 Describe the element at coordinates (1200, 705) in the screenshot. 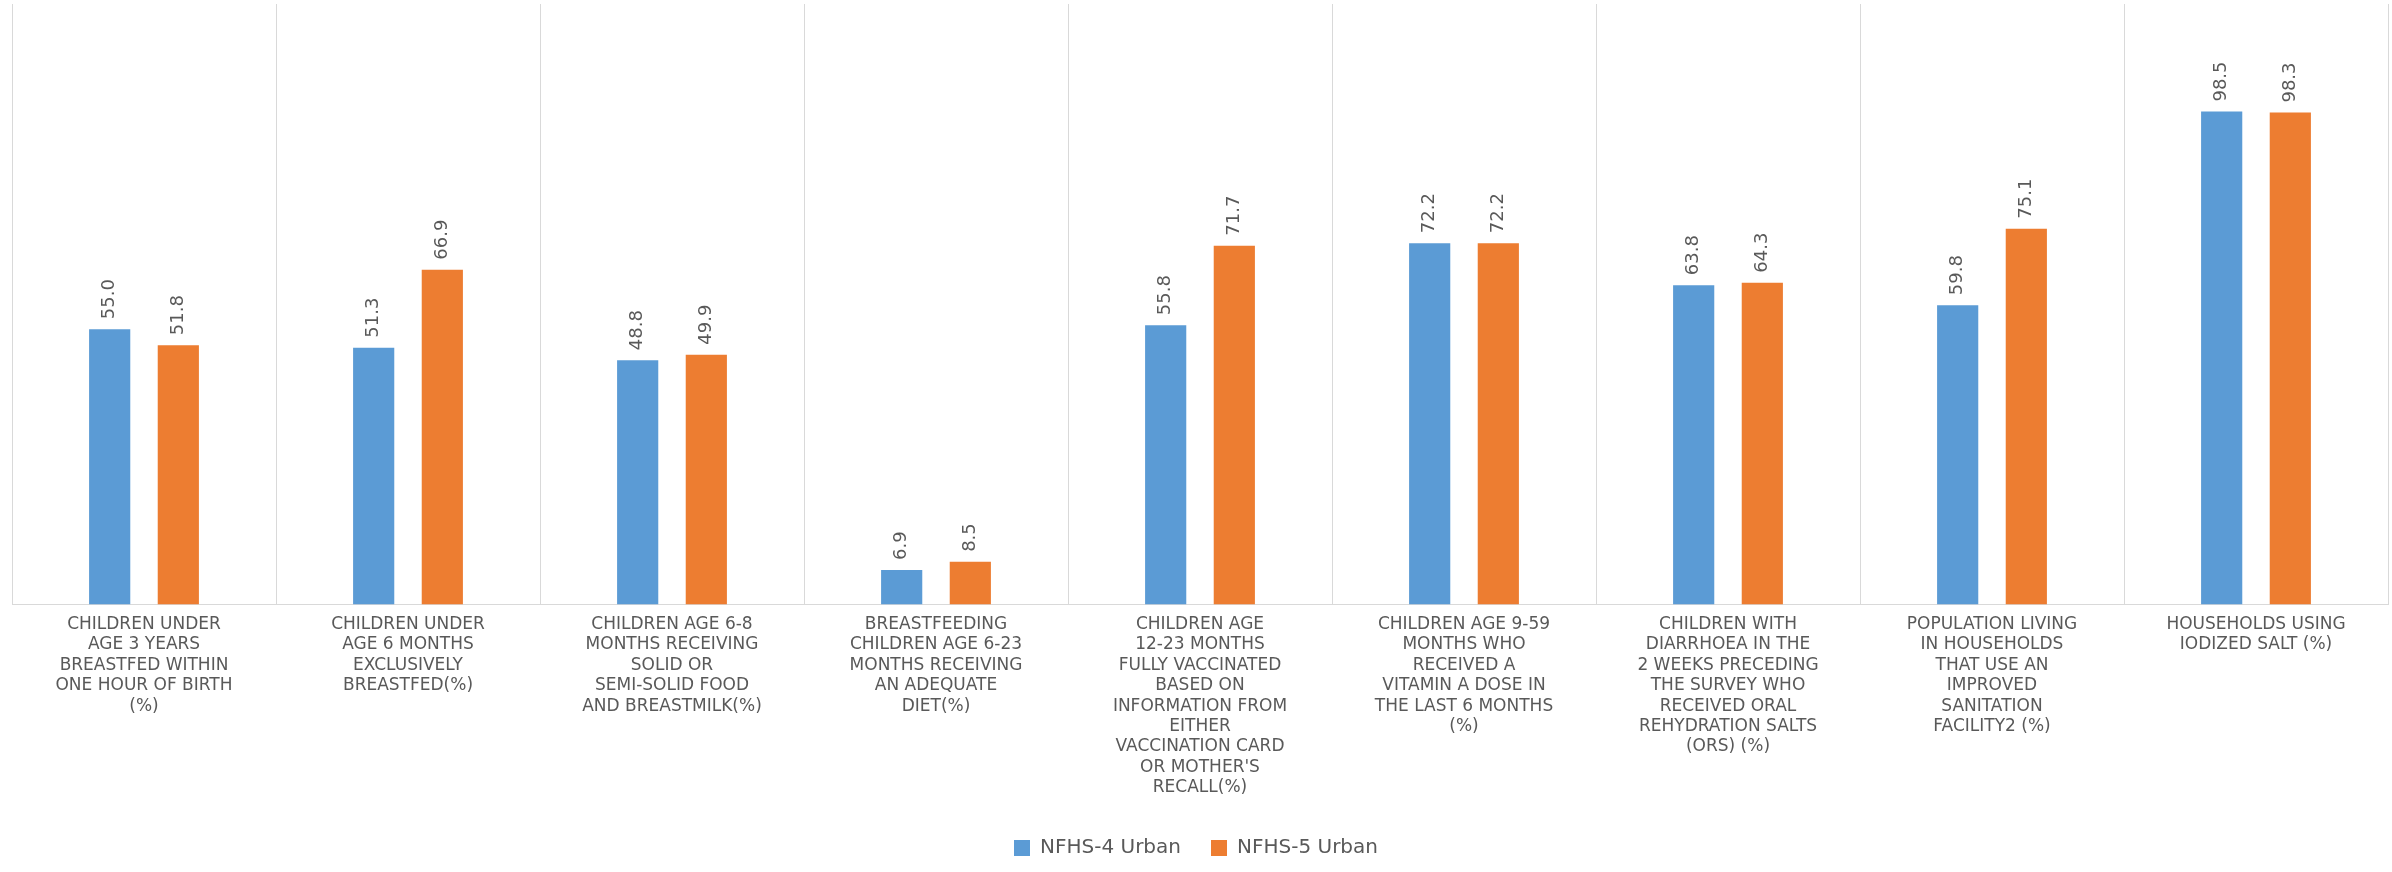

I see `category-label: CHILDREN AGE 12-23 MONTHS FULLY VACCINATED BASED ON INFORMATION FROM EITHER VACCINATION CARD OR MOTHER'S RECALL(%)` at that location.